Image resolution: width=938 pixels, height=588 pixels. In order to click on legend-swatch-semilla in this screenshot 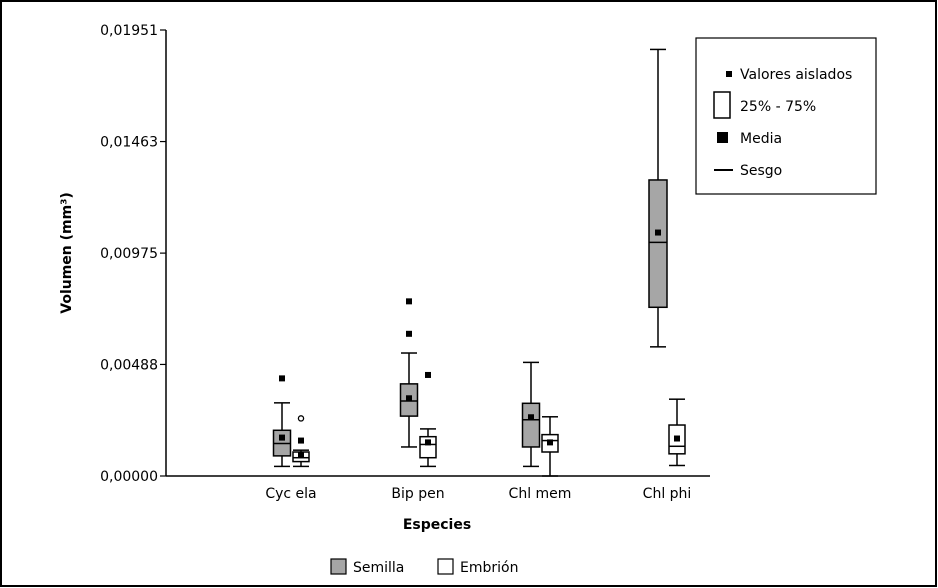, I will do `click(338, 566)`.